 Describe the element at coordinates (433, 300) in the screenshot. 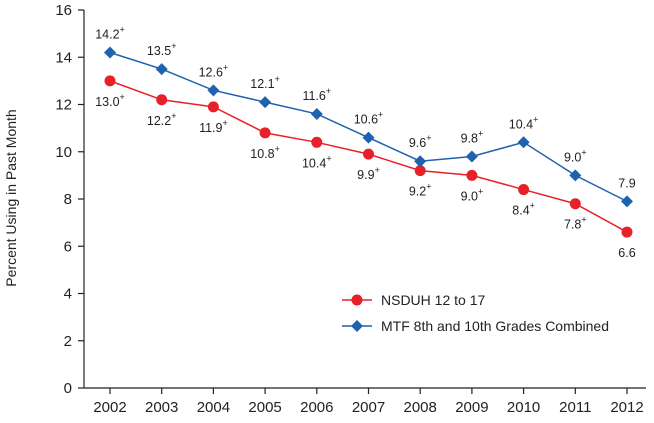

I see `legend-label: NSDUH 12 to 17` at that location.